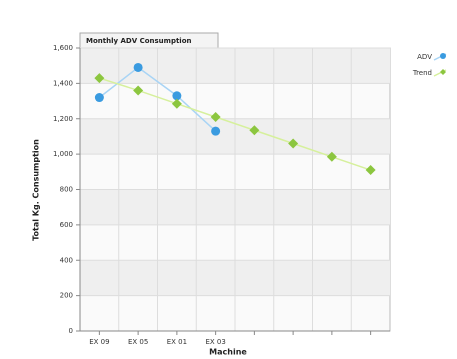  I want to click on legend-label: ADV, so click(424, 57).